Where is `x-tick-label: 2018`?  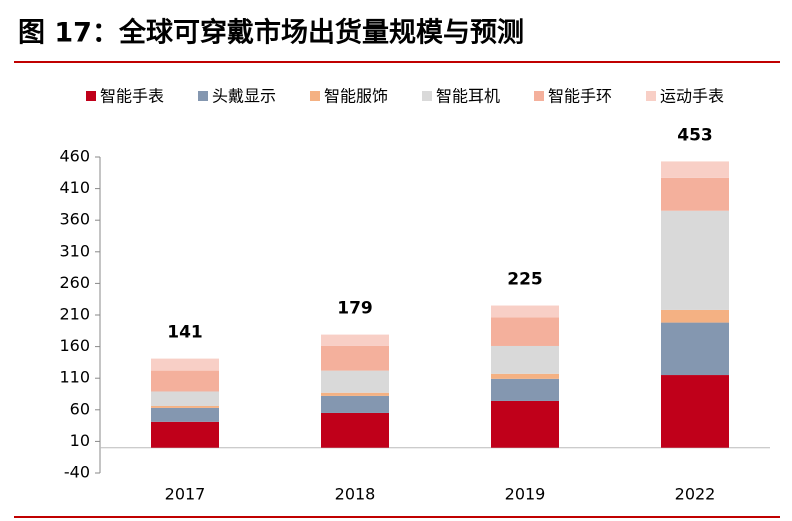
x-tick-label: 2018 is located at coordinates (355, 494).